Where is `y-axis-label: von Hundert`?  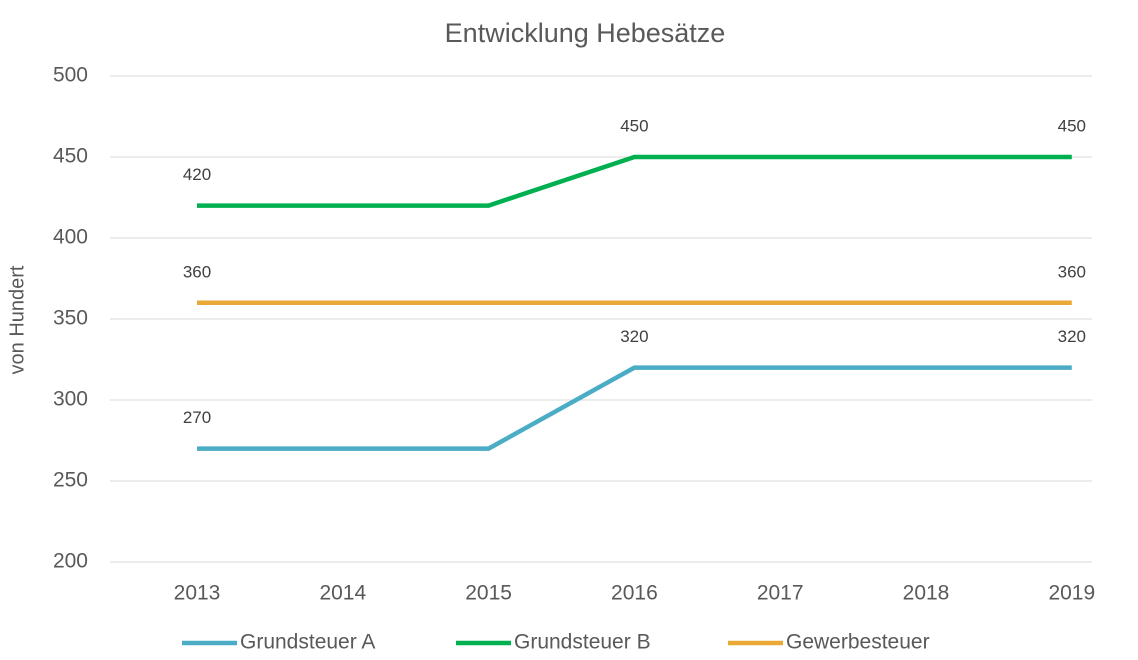
y-axis-label: von Hundert is located at coordinates (17, 319).